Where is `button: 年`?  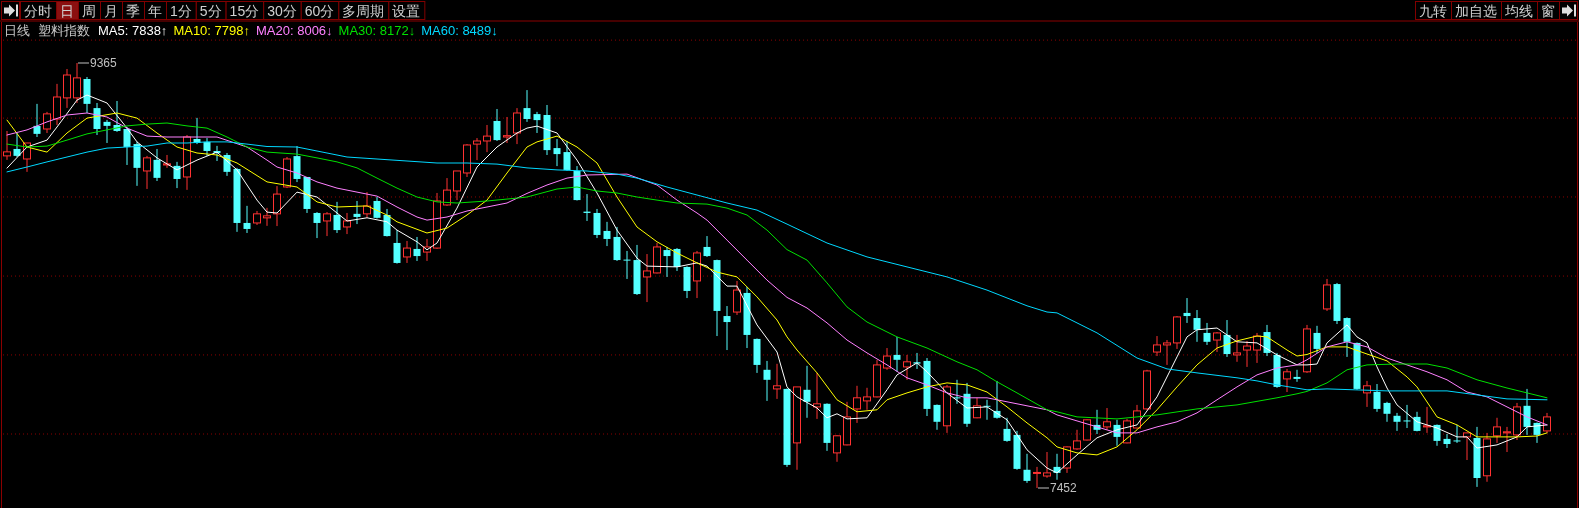
button: 年 is located at coordinates (155, 10).